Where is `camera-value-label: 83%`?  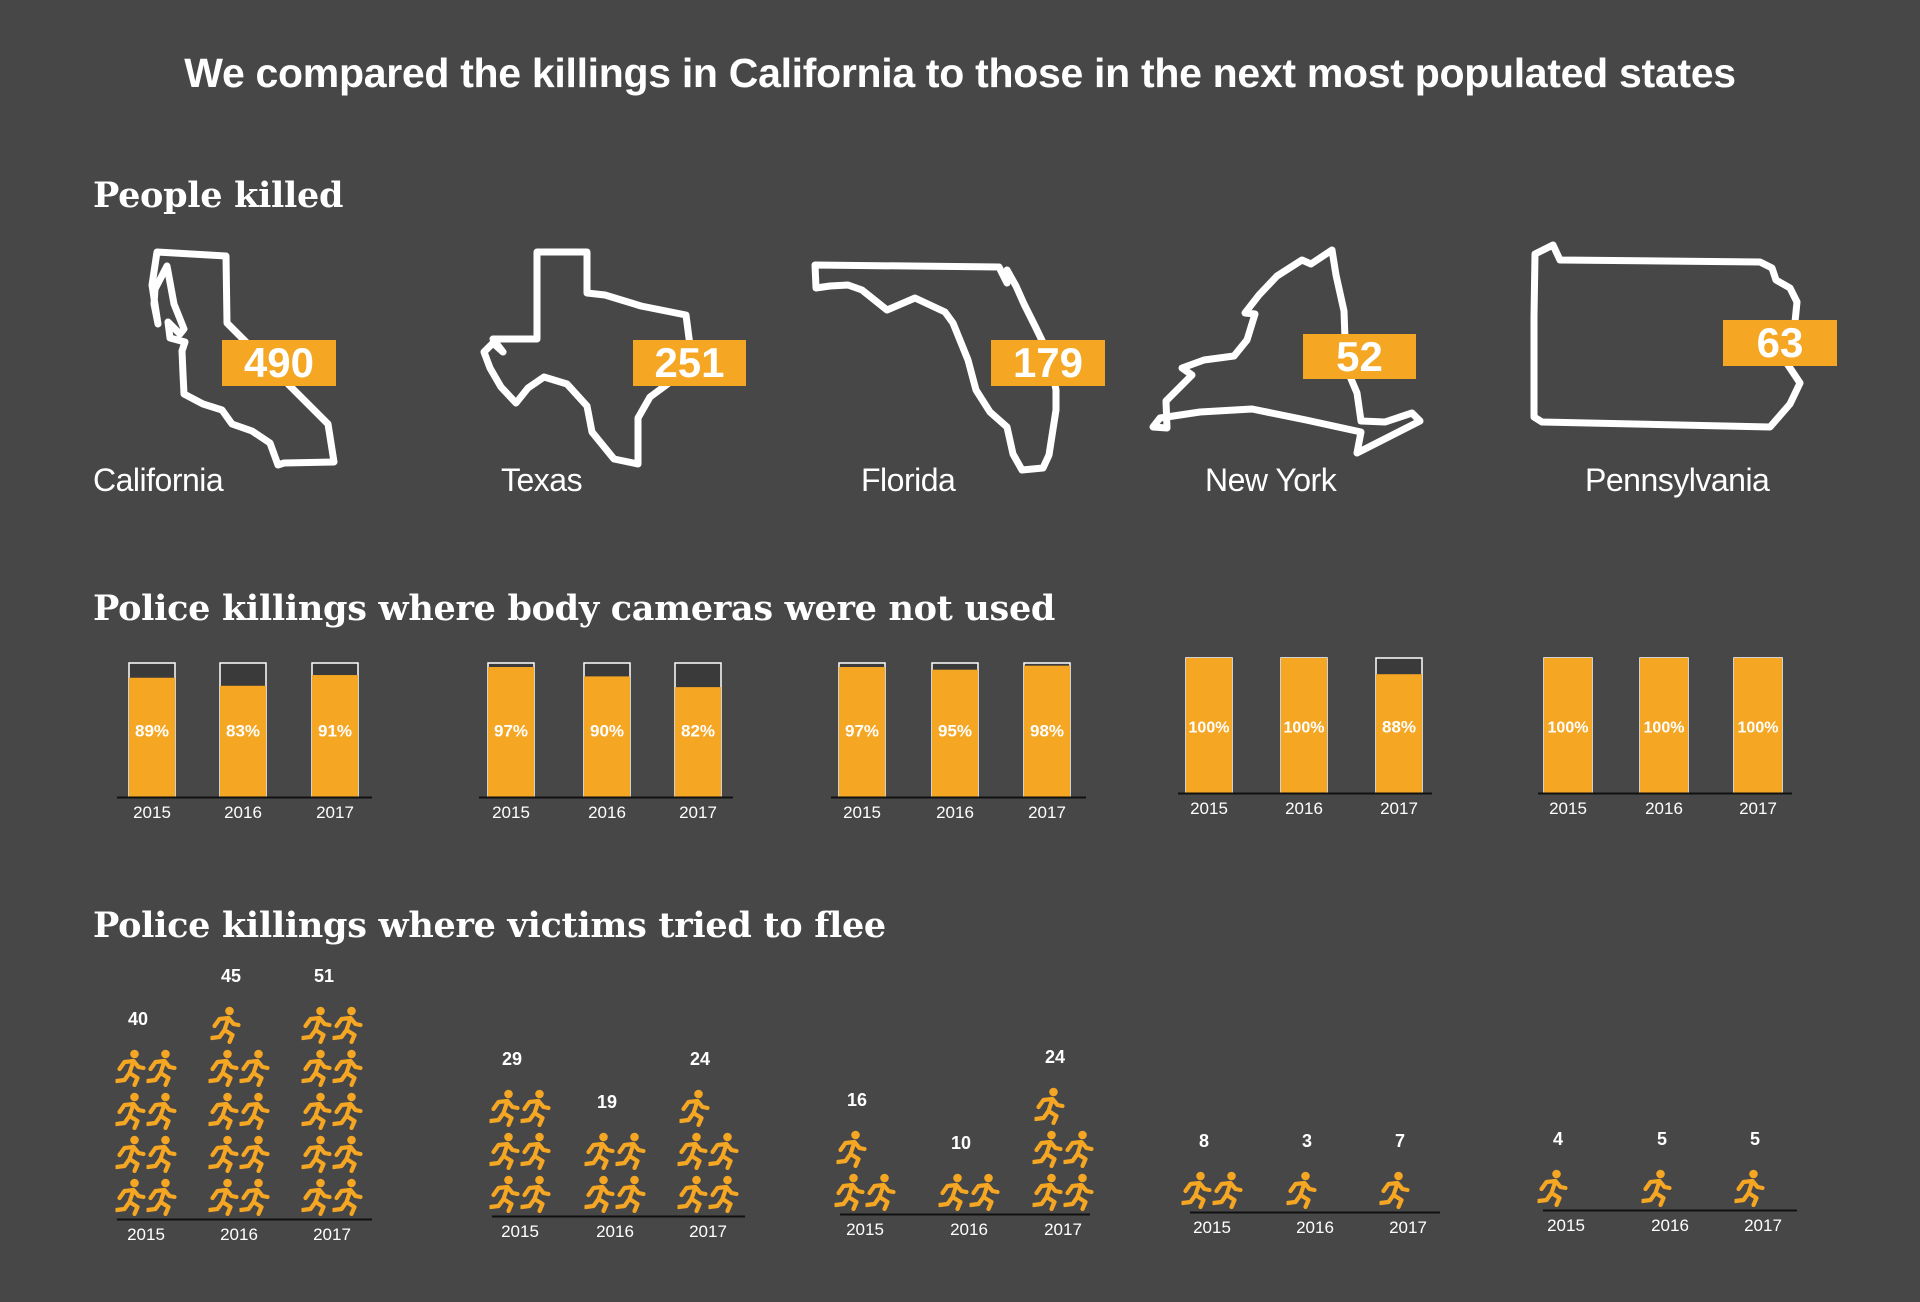 camera-value-label: 83% is located at coordinates (243, 731).